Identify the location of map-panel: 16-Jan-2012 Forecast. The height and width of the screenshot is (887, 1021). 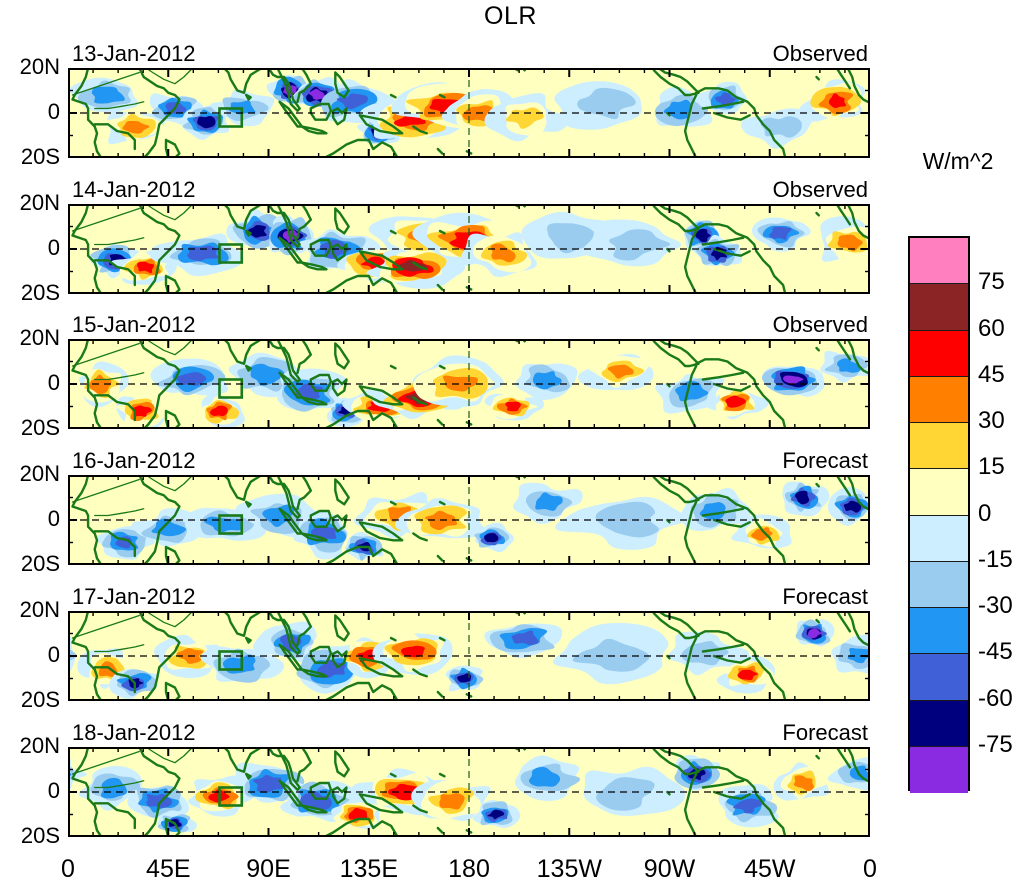
(469, 508).